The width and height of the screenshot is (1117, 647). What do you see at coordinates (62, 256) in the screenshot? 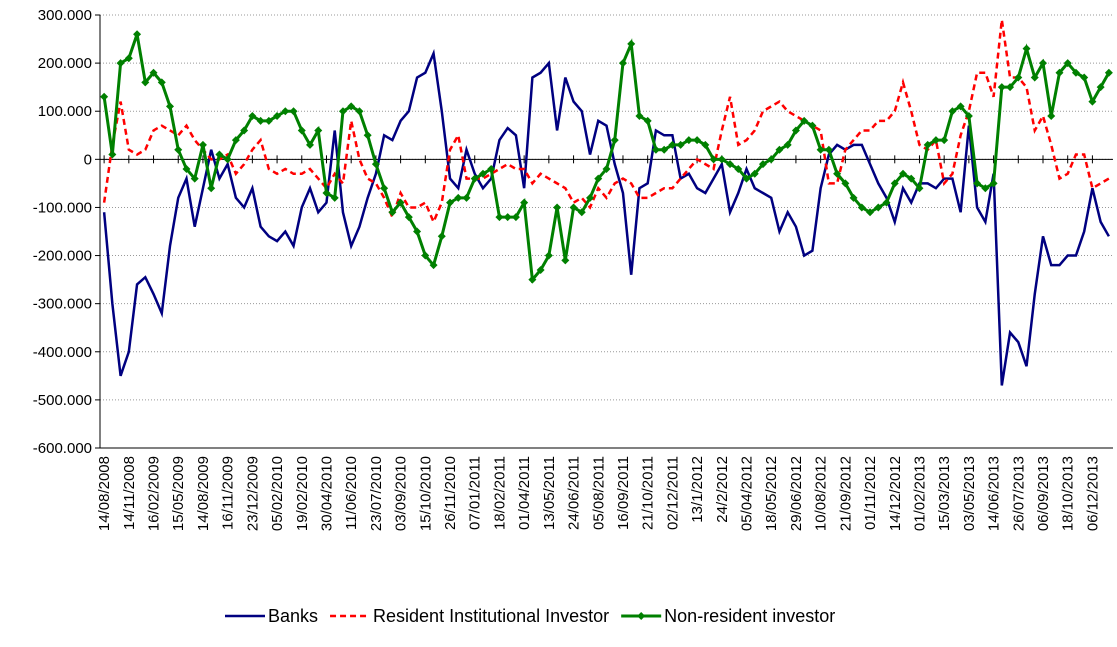
I see `y-tick-label: -200.000` at bounding box center [62, 256].